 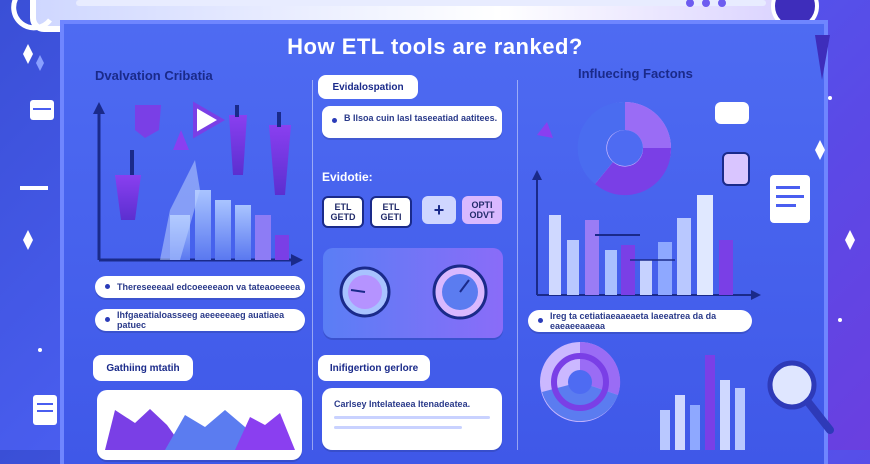 I want to click on section-heading-evidence: Evidalospation, so click(x=368, y=87).